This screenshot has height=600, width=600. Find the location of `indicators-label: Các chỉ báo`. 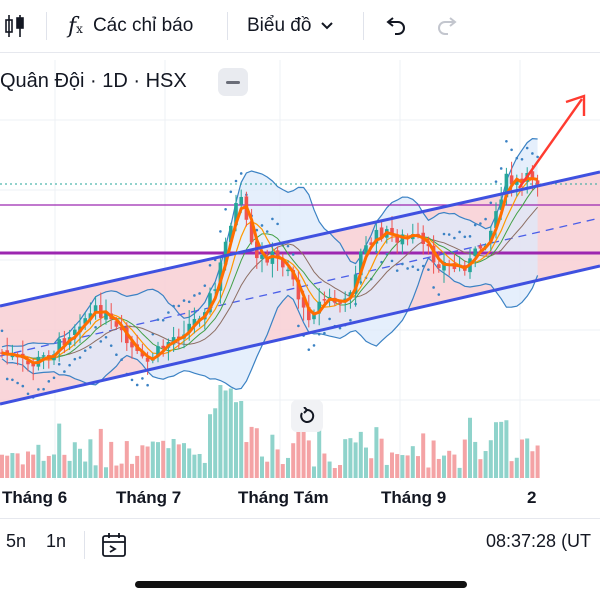

indicators-label: Các chỉ báo is located at coordinates (143, 25).